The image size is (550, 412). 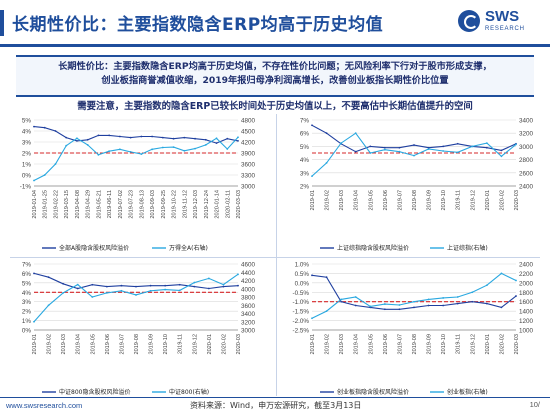 What do you see at coordinates (275, 80) in the screenshot?
I see `summary-line: 创业板指商誉减值收缩，2019年报归母净利润高增长，改善创业板指长期性价比位置` at bounding box center [275, 80].